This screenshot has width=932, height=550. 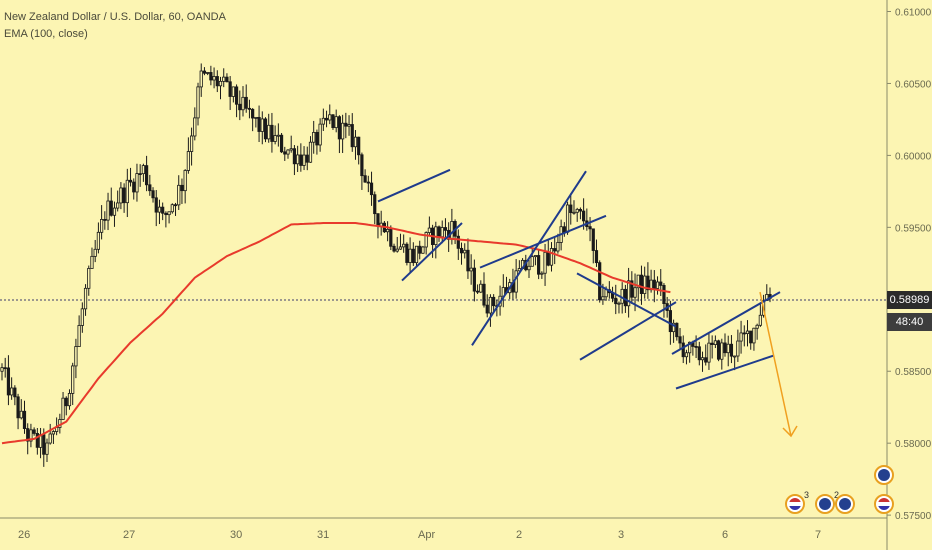 What do you see at coordinates (419, 535) in the screenshot?
I see `x-axis: 26 27 30 31 Apr 2 3 6 7` at bounding box center [419, 535].